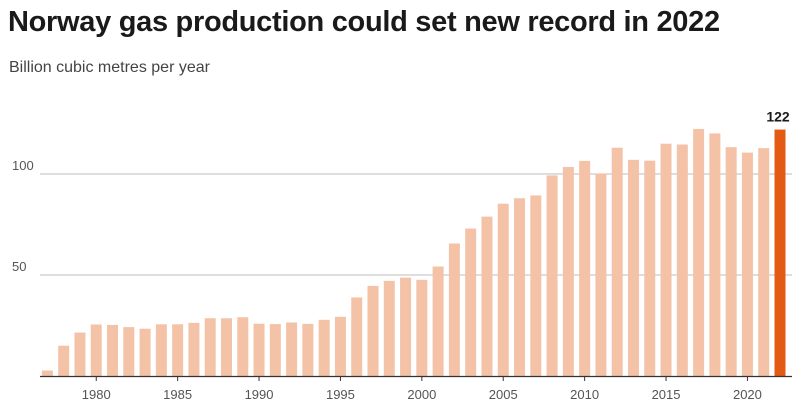 This screenshot has height=408, width=800. I want to click on bar-1993, so click(308, 349).